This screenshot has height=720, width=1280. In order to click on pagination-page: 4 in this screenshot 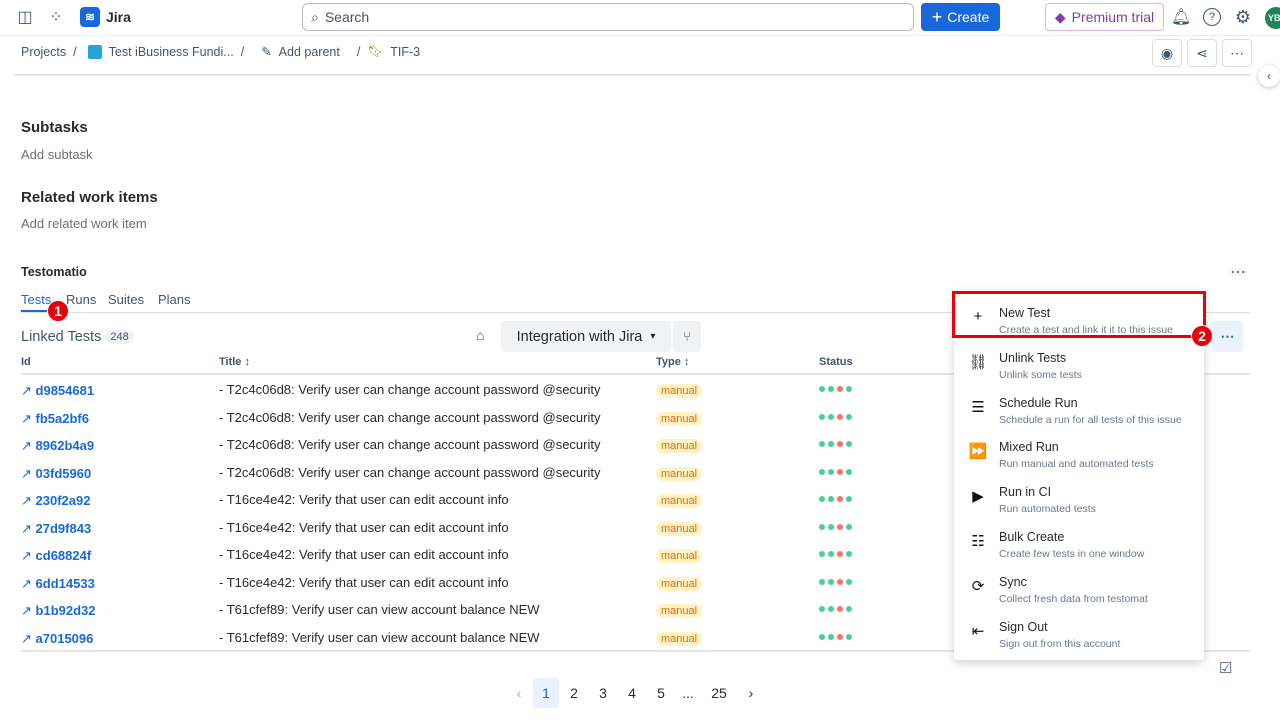, I will do `click(632, 693)`.